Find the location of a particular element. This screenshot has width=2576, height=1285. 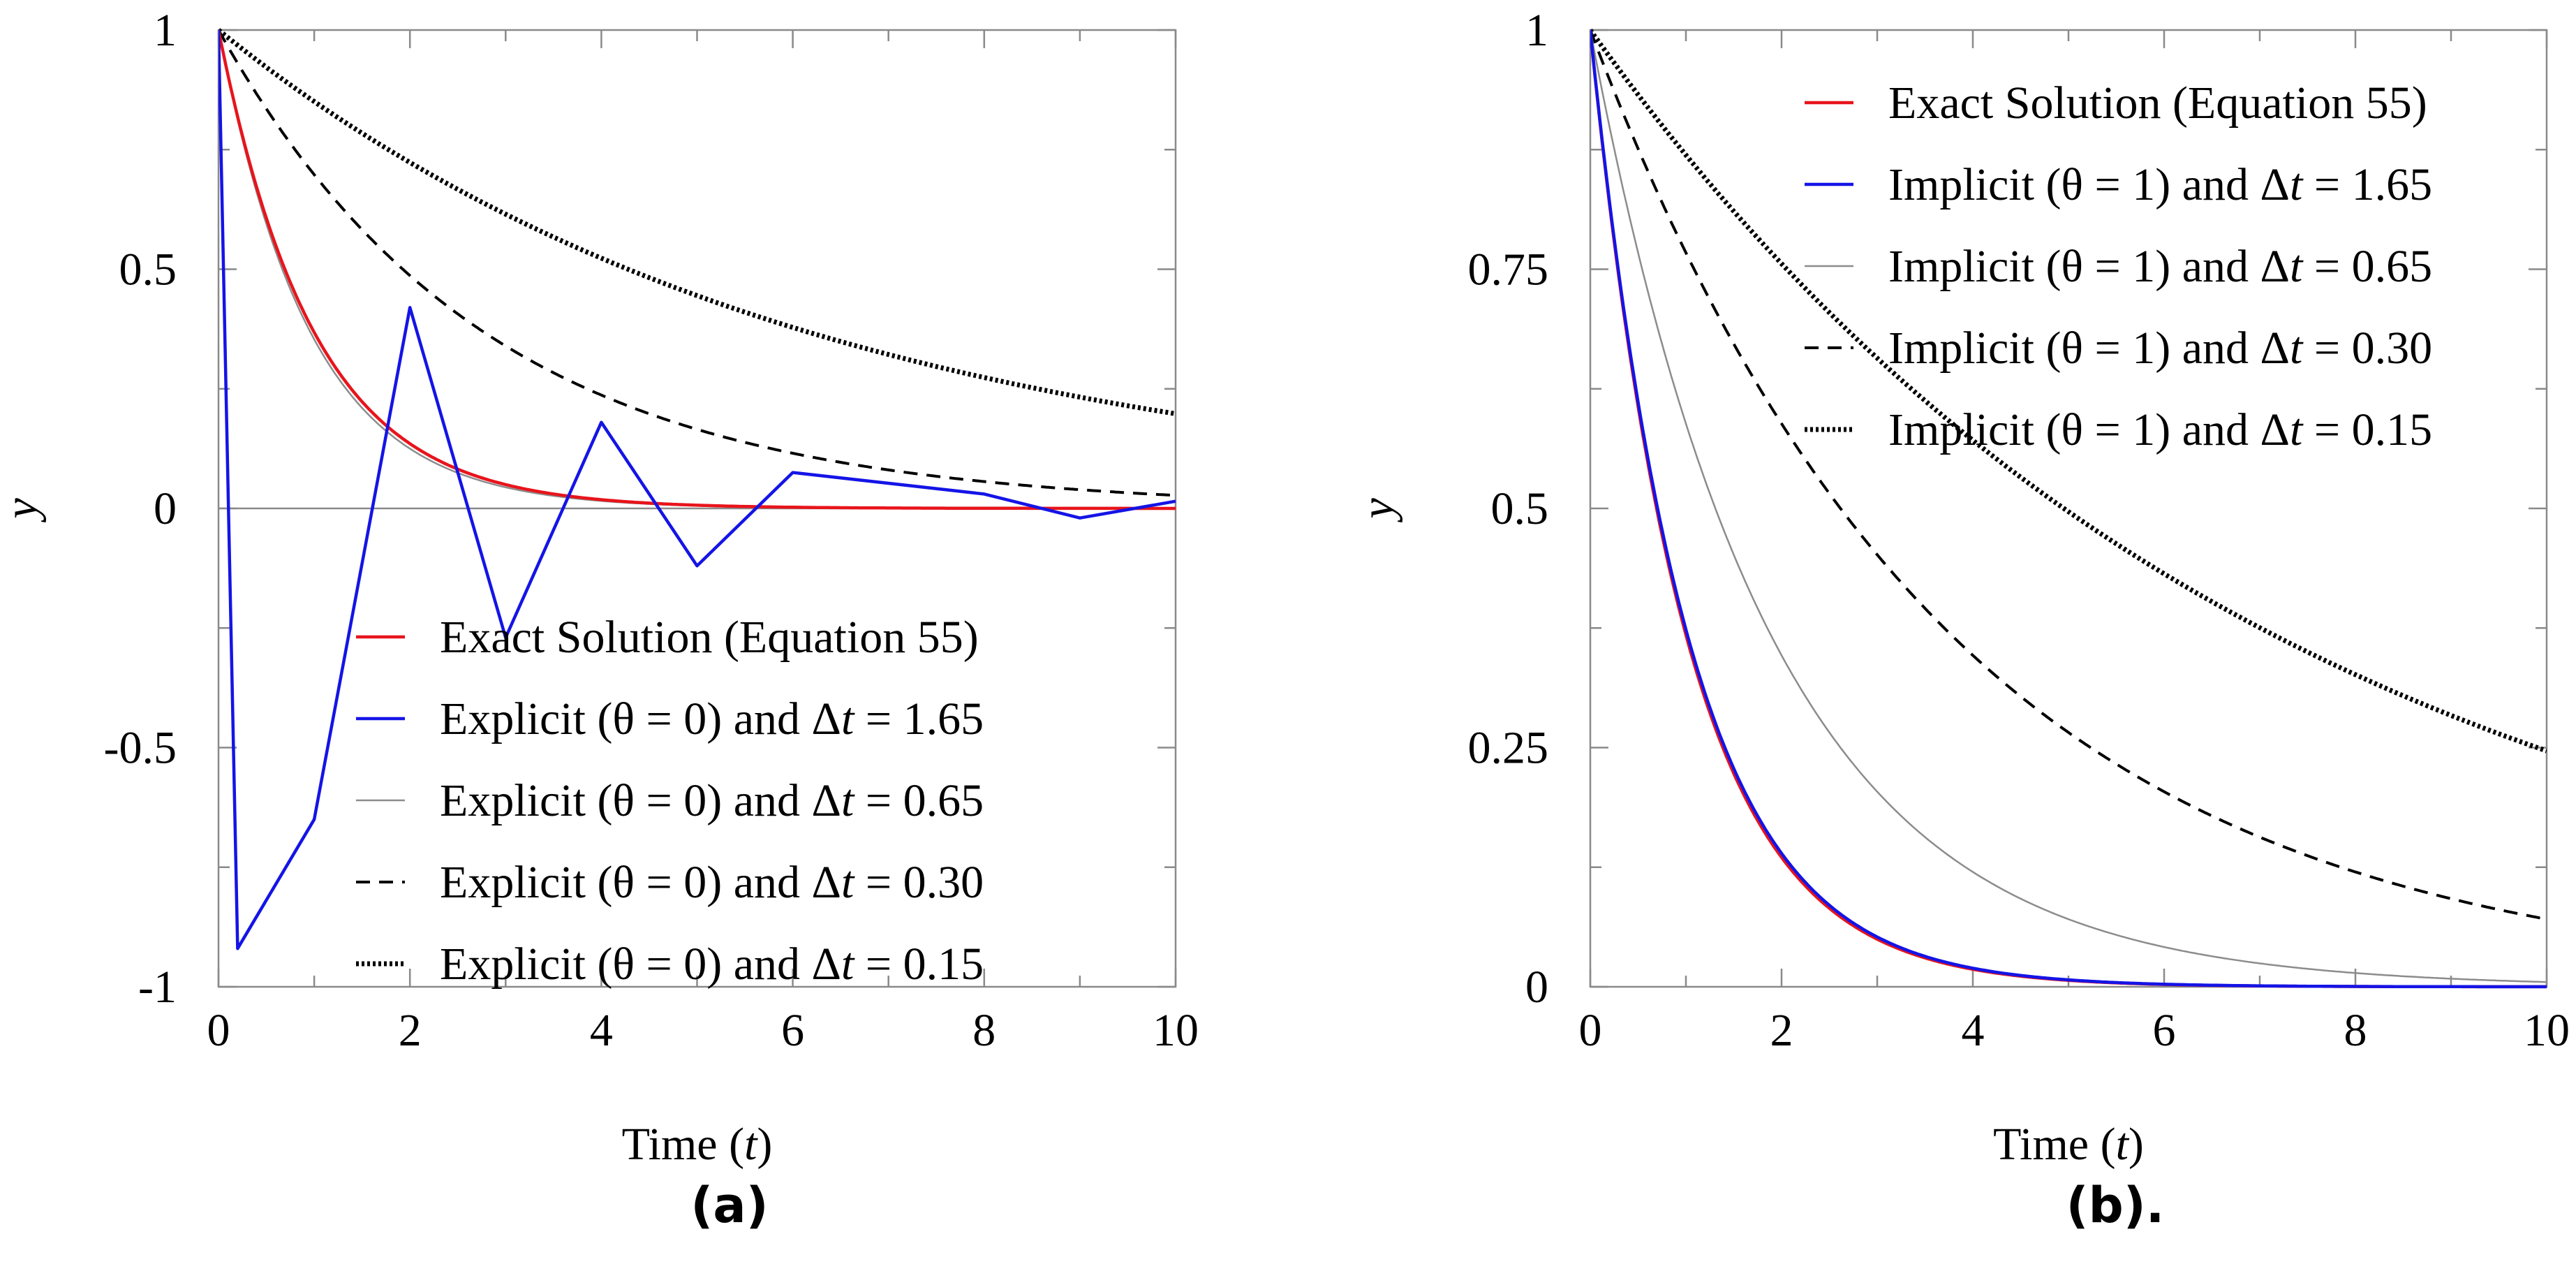

y-tick-label: -1 is located at coordinates (157, 988).